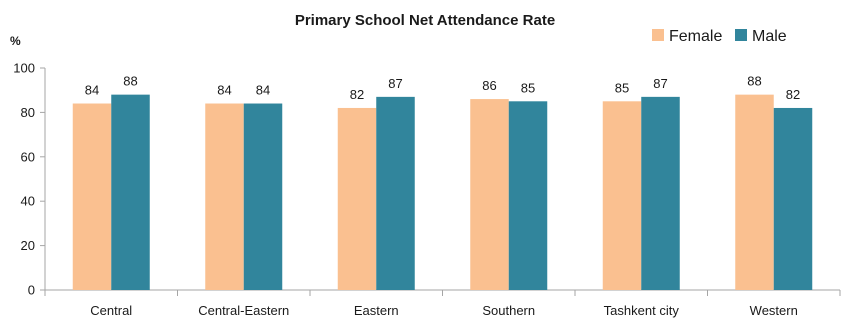  What do you see at coordinates (508, 310) in the screenshot?
I see `x-tick-label: Southern` at bounding box center [508, 310].